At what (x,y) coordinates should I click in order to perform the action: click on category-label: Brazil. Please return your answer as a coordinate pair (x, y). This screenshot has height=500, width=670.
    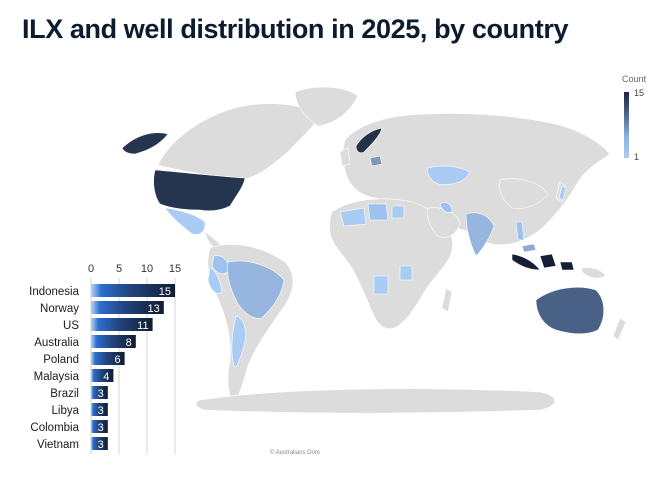
    Looking at the image, I should click on (64, 394).